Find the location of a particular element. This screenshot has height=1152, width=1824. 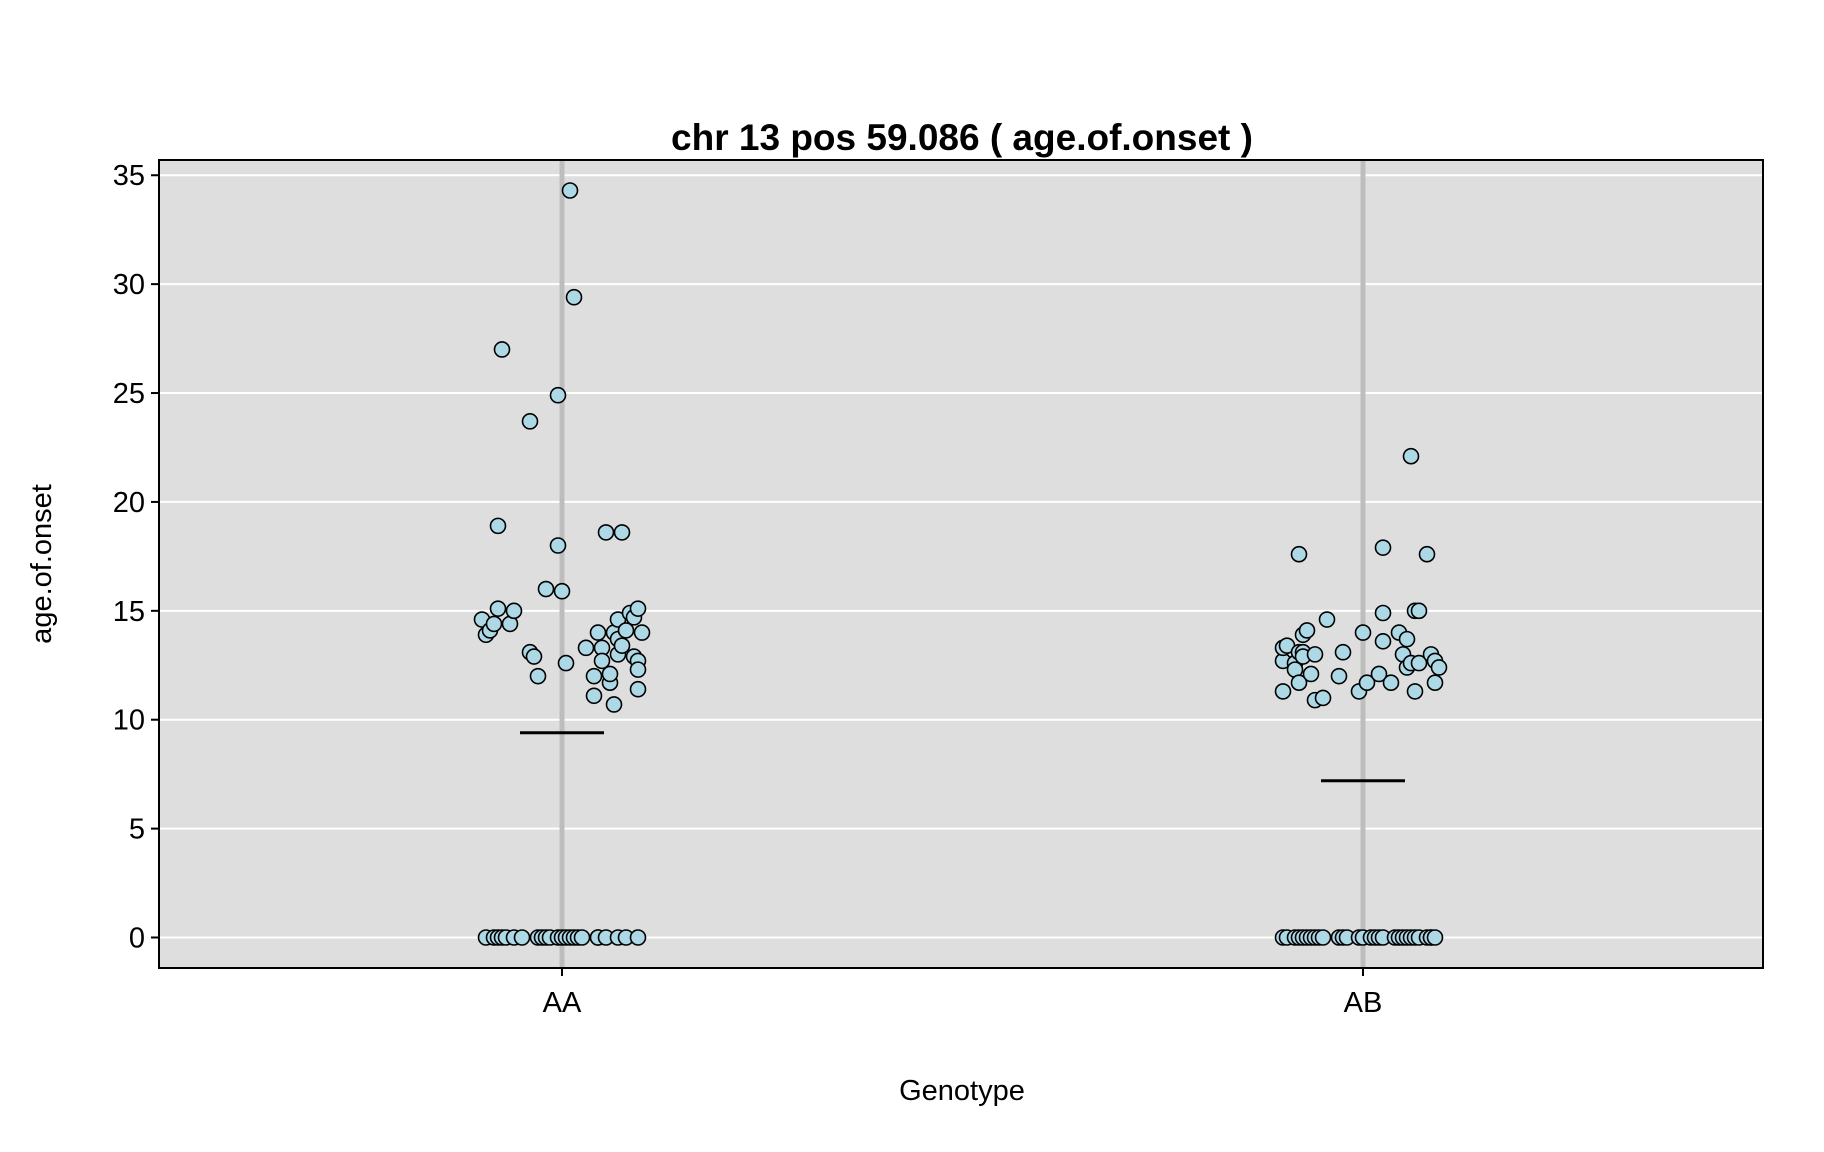

mean-lines is located at coordinates (962, 757).